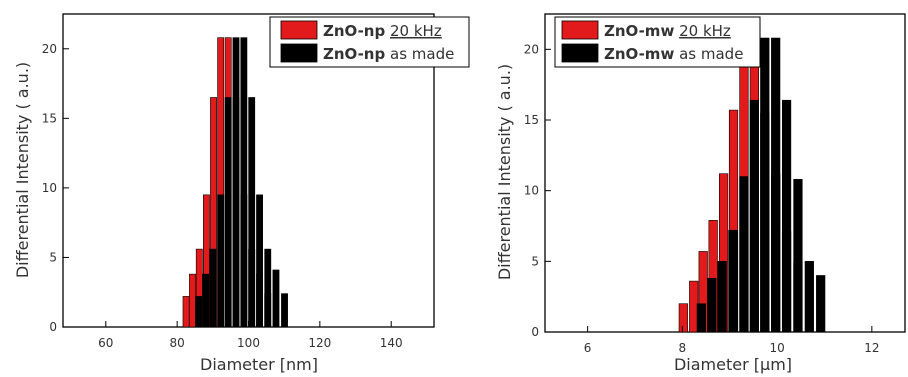  Describe the element at coordinates (657, 42) in the screenshot. I see `legend: ZnO-mw 20 kHz ZnO-mw as made` at that location.